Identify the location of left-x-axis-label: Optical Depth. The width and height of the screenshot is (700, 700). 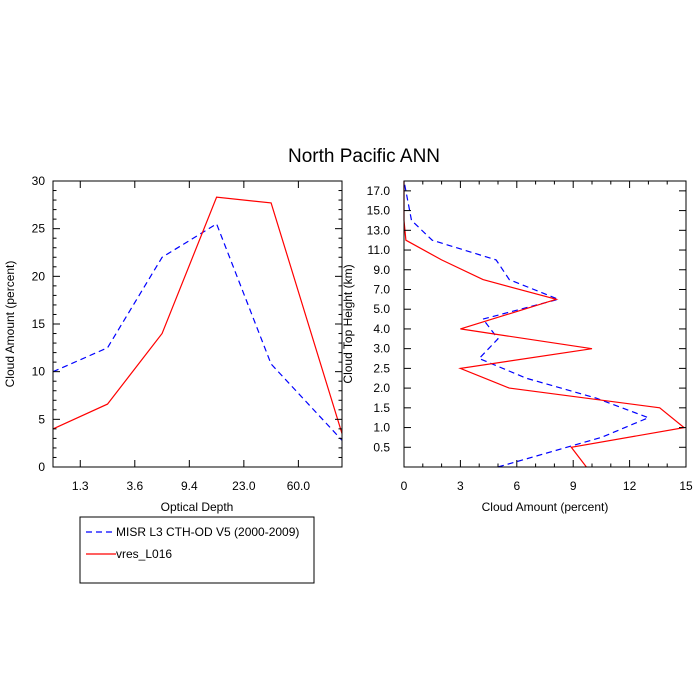
(197, 507).